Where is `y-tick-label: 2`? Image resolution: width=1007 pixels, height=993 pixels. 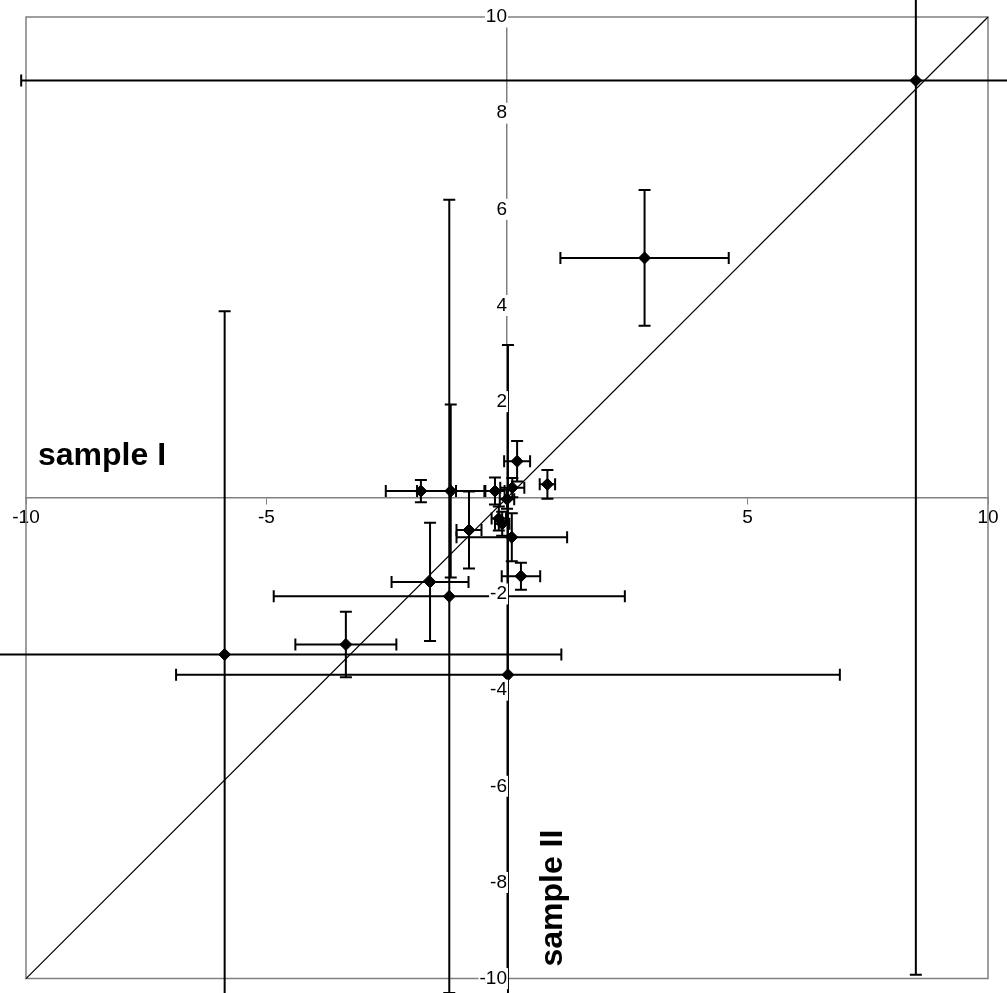 y-tick-label: 2 is located at coordinates (502, 400).